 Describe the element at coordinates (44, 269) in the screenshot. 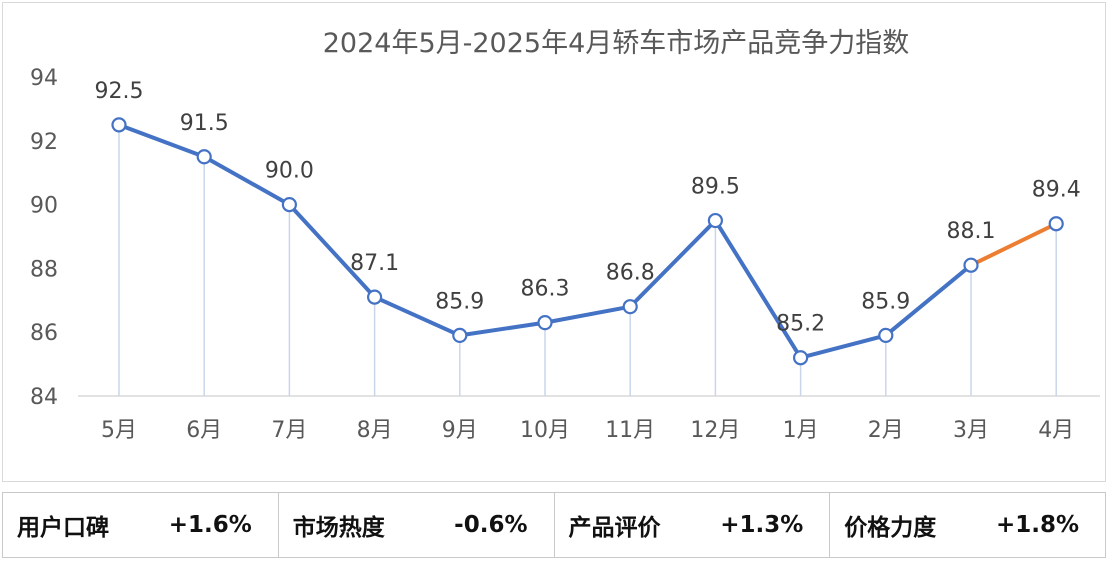

I see `y-tick-label: 88` at that location.